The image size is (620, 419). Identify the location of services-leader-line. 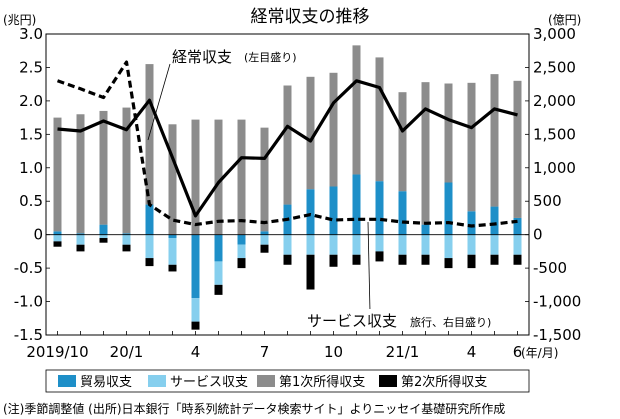
(369, 267).